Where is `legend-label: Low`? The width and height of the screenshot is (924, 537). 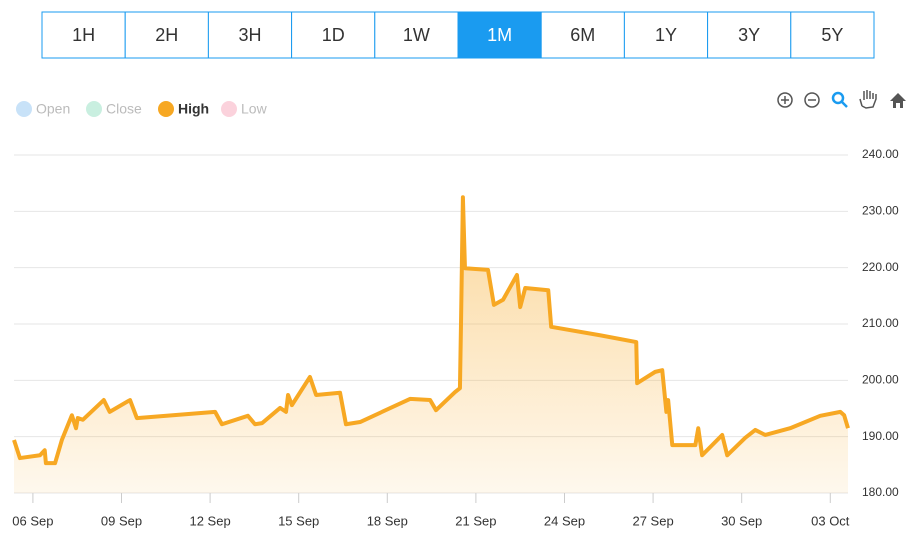
legend-label: Low is located at coordinates (254, 109).